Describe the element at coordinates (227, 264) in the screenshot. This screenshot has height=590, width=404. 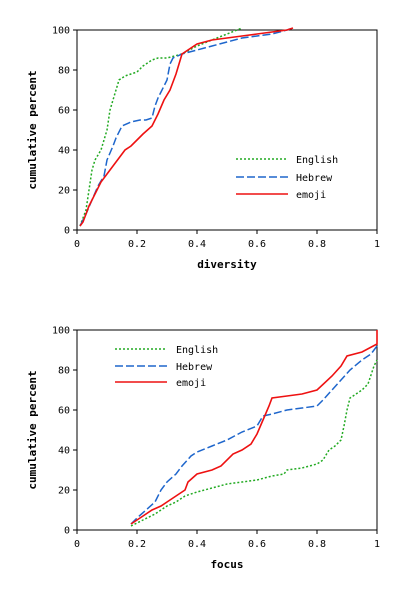
I see `x-axis-title: diversity` at that location.